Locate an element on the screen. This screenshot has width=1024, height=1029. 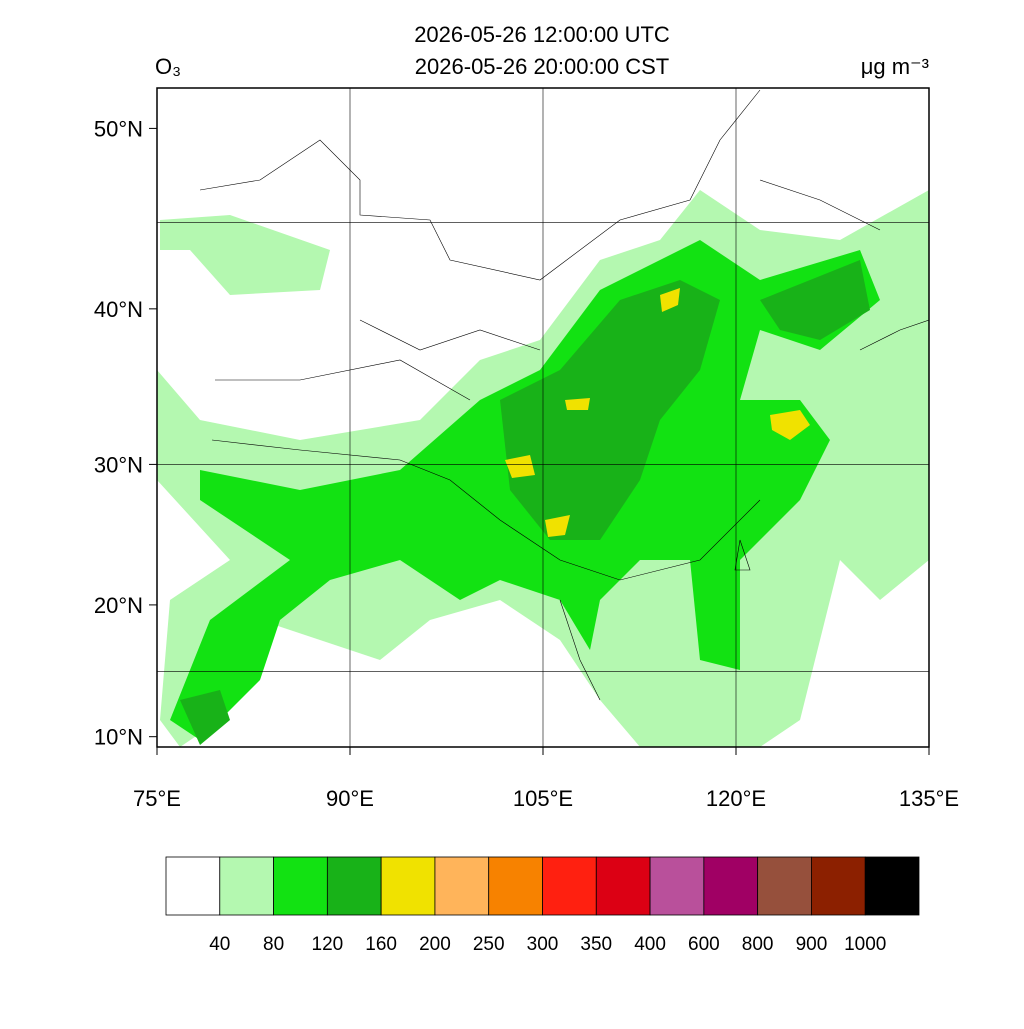
colorbar-label: 120 is located at coordinates (328, 944).